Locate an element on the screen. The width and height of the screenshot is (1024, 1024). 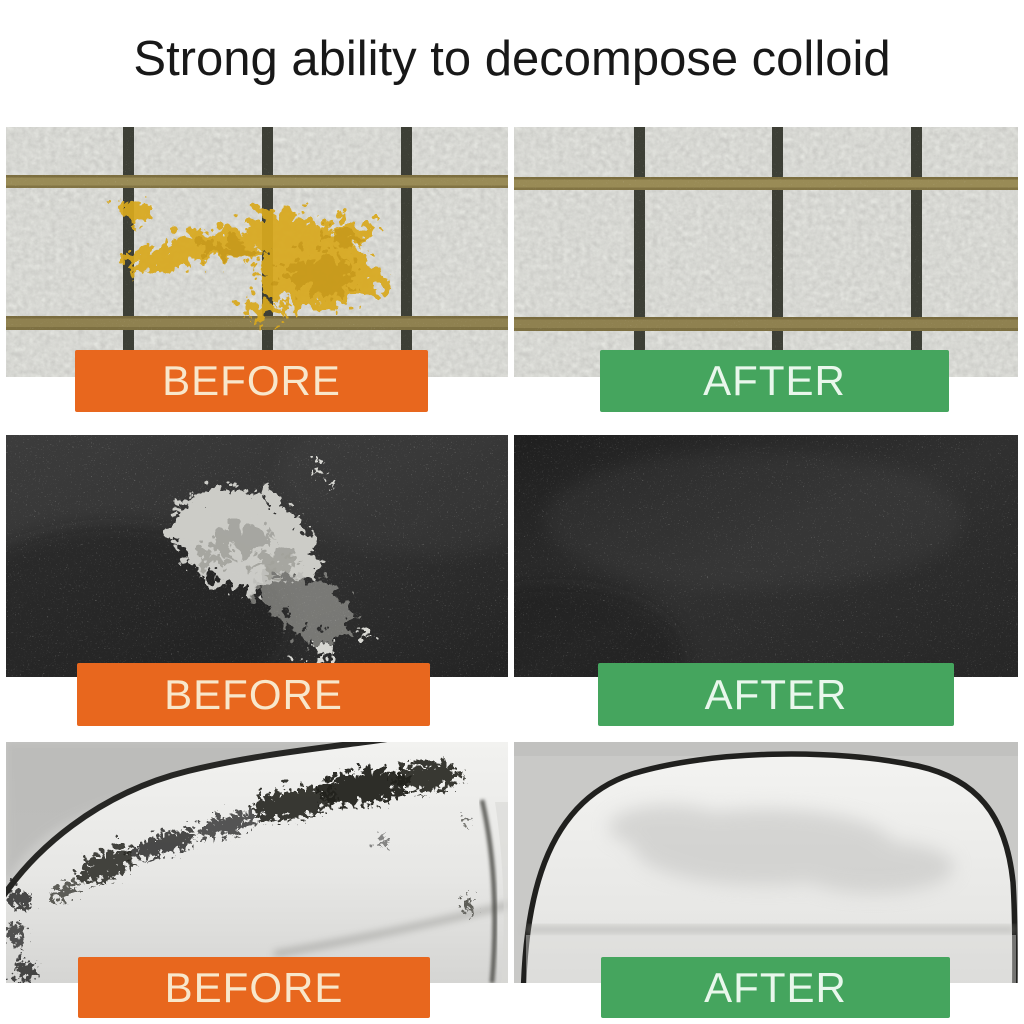
after-badge-row2: AFTER is located at coordinates (776, 694).